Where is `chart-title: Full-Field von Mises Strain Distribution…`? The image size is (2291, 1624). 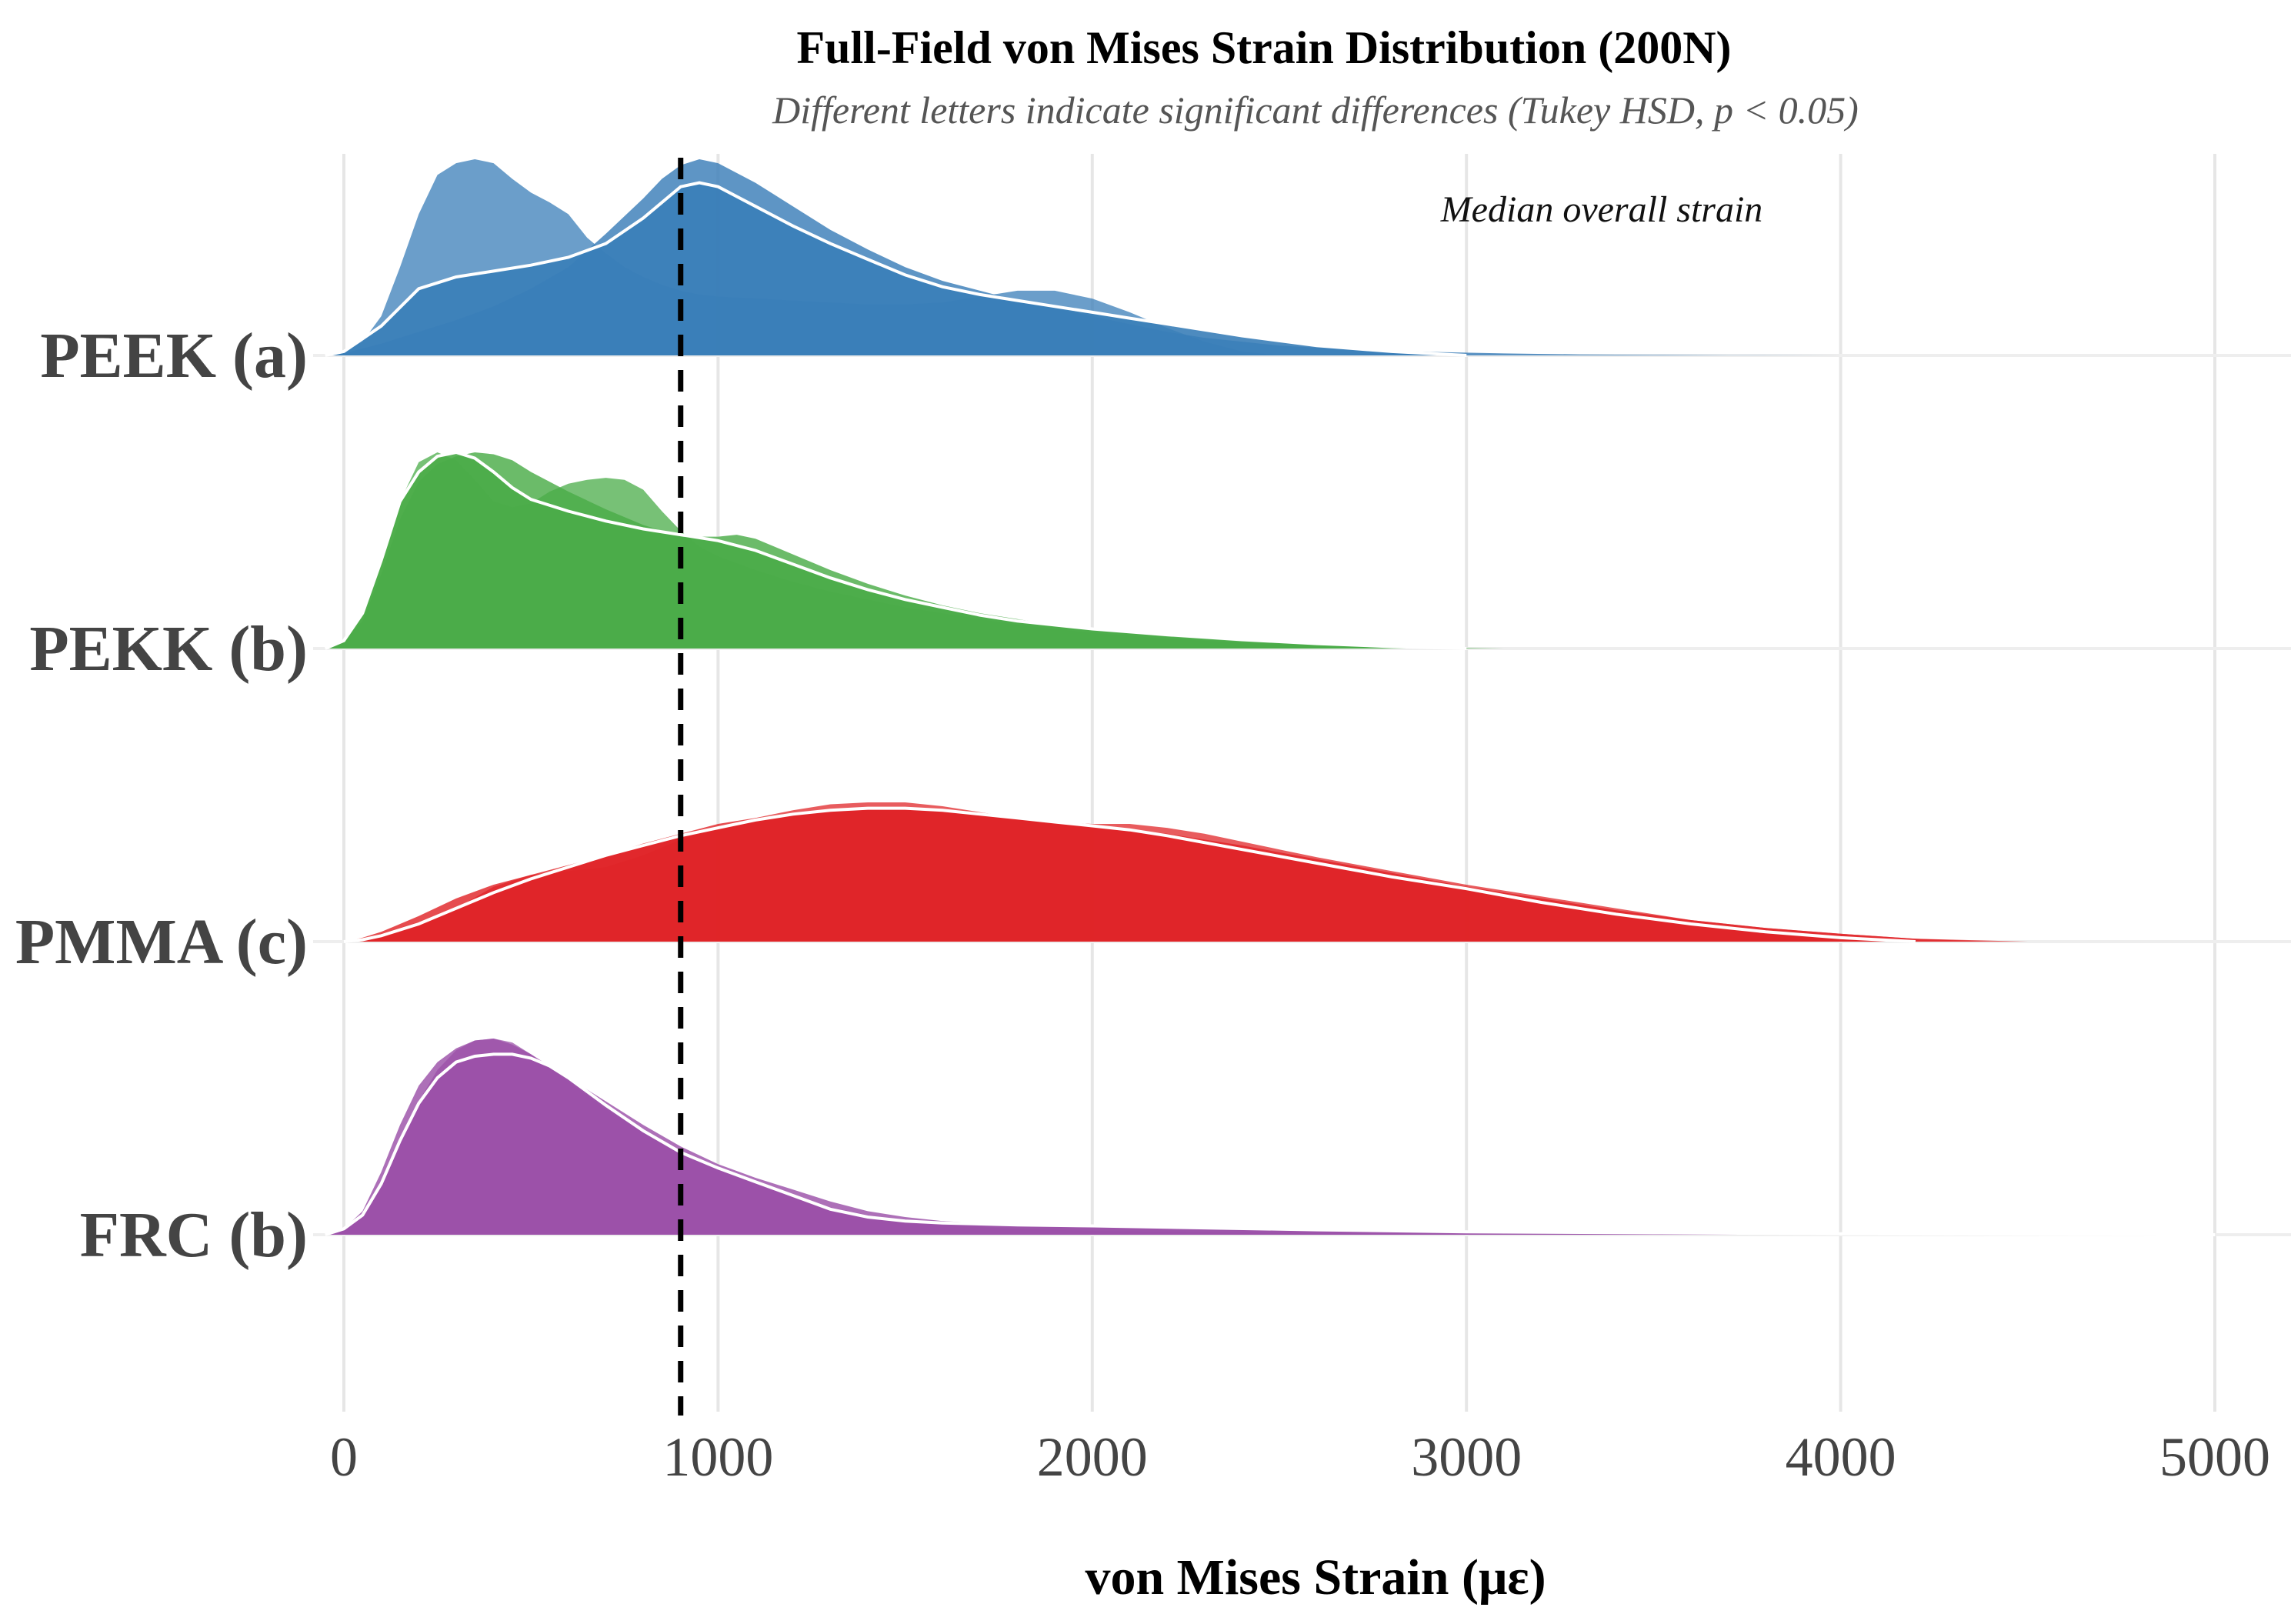 chart-title: Full-Field von Mises Strain Distribution… is located at coordinates (1263, 47).